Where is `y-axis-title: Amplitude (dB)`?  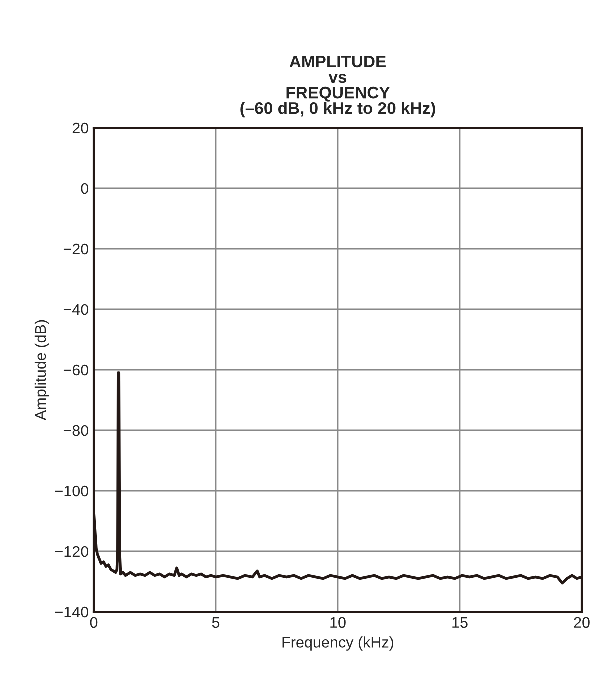
y-axis-title: Amplitude (dB) is located at coordinates (42, 370).